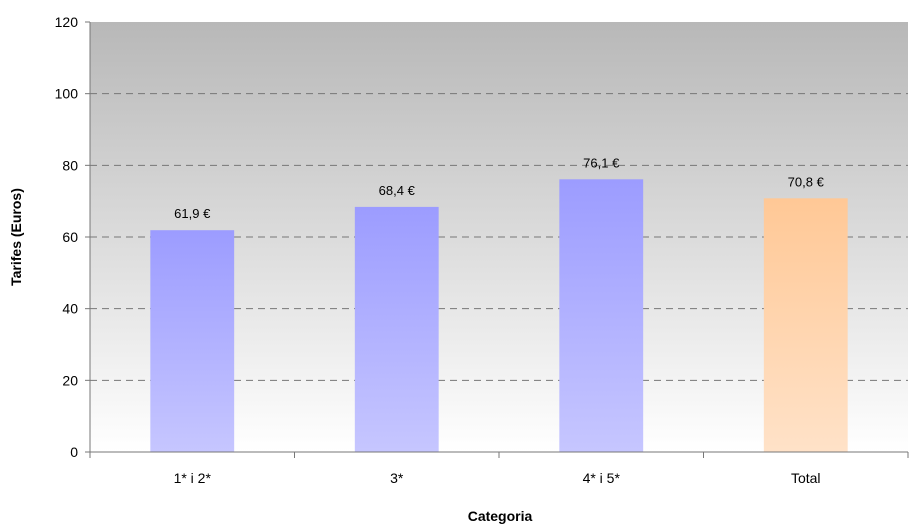 This screenshot has height=524, width=910. Describe the element at coordinates (67, 94) in the screenshot. I see `y-tick-label: 100` at that location.